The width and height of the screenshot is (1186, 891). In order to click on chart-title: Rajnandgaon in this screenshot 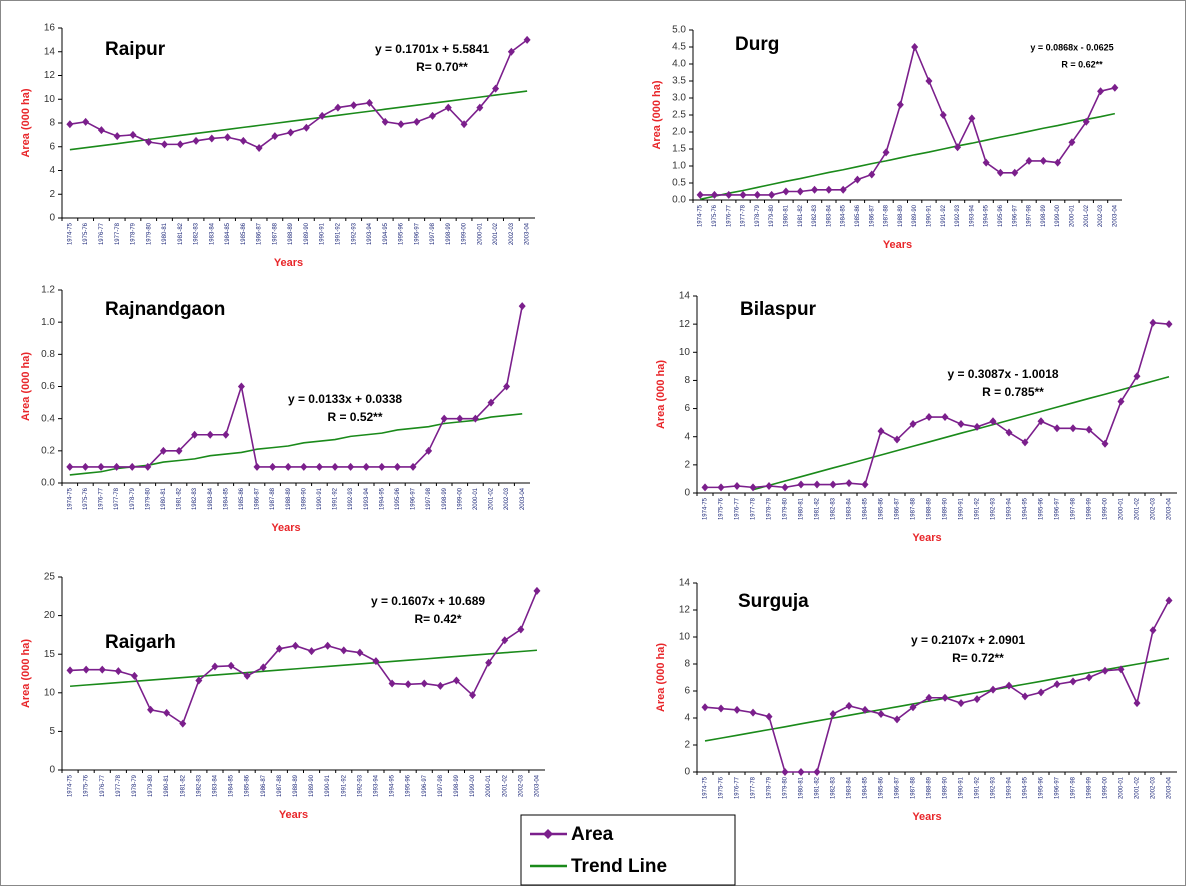, I will do `click(165, 309)`.